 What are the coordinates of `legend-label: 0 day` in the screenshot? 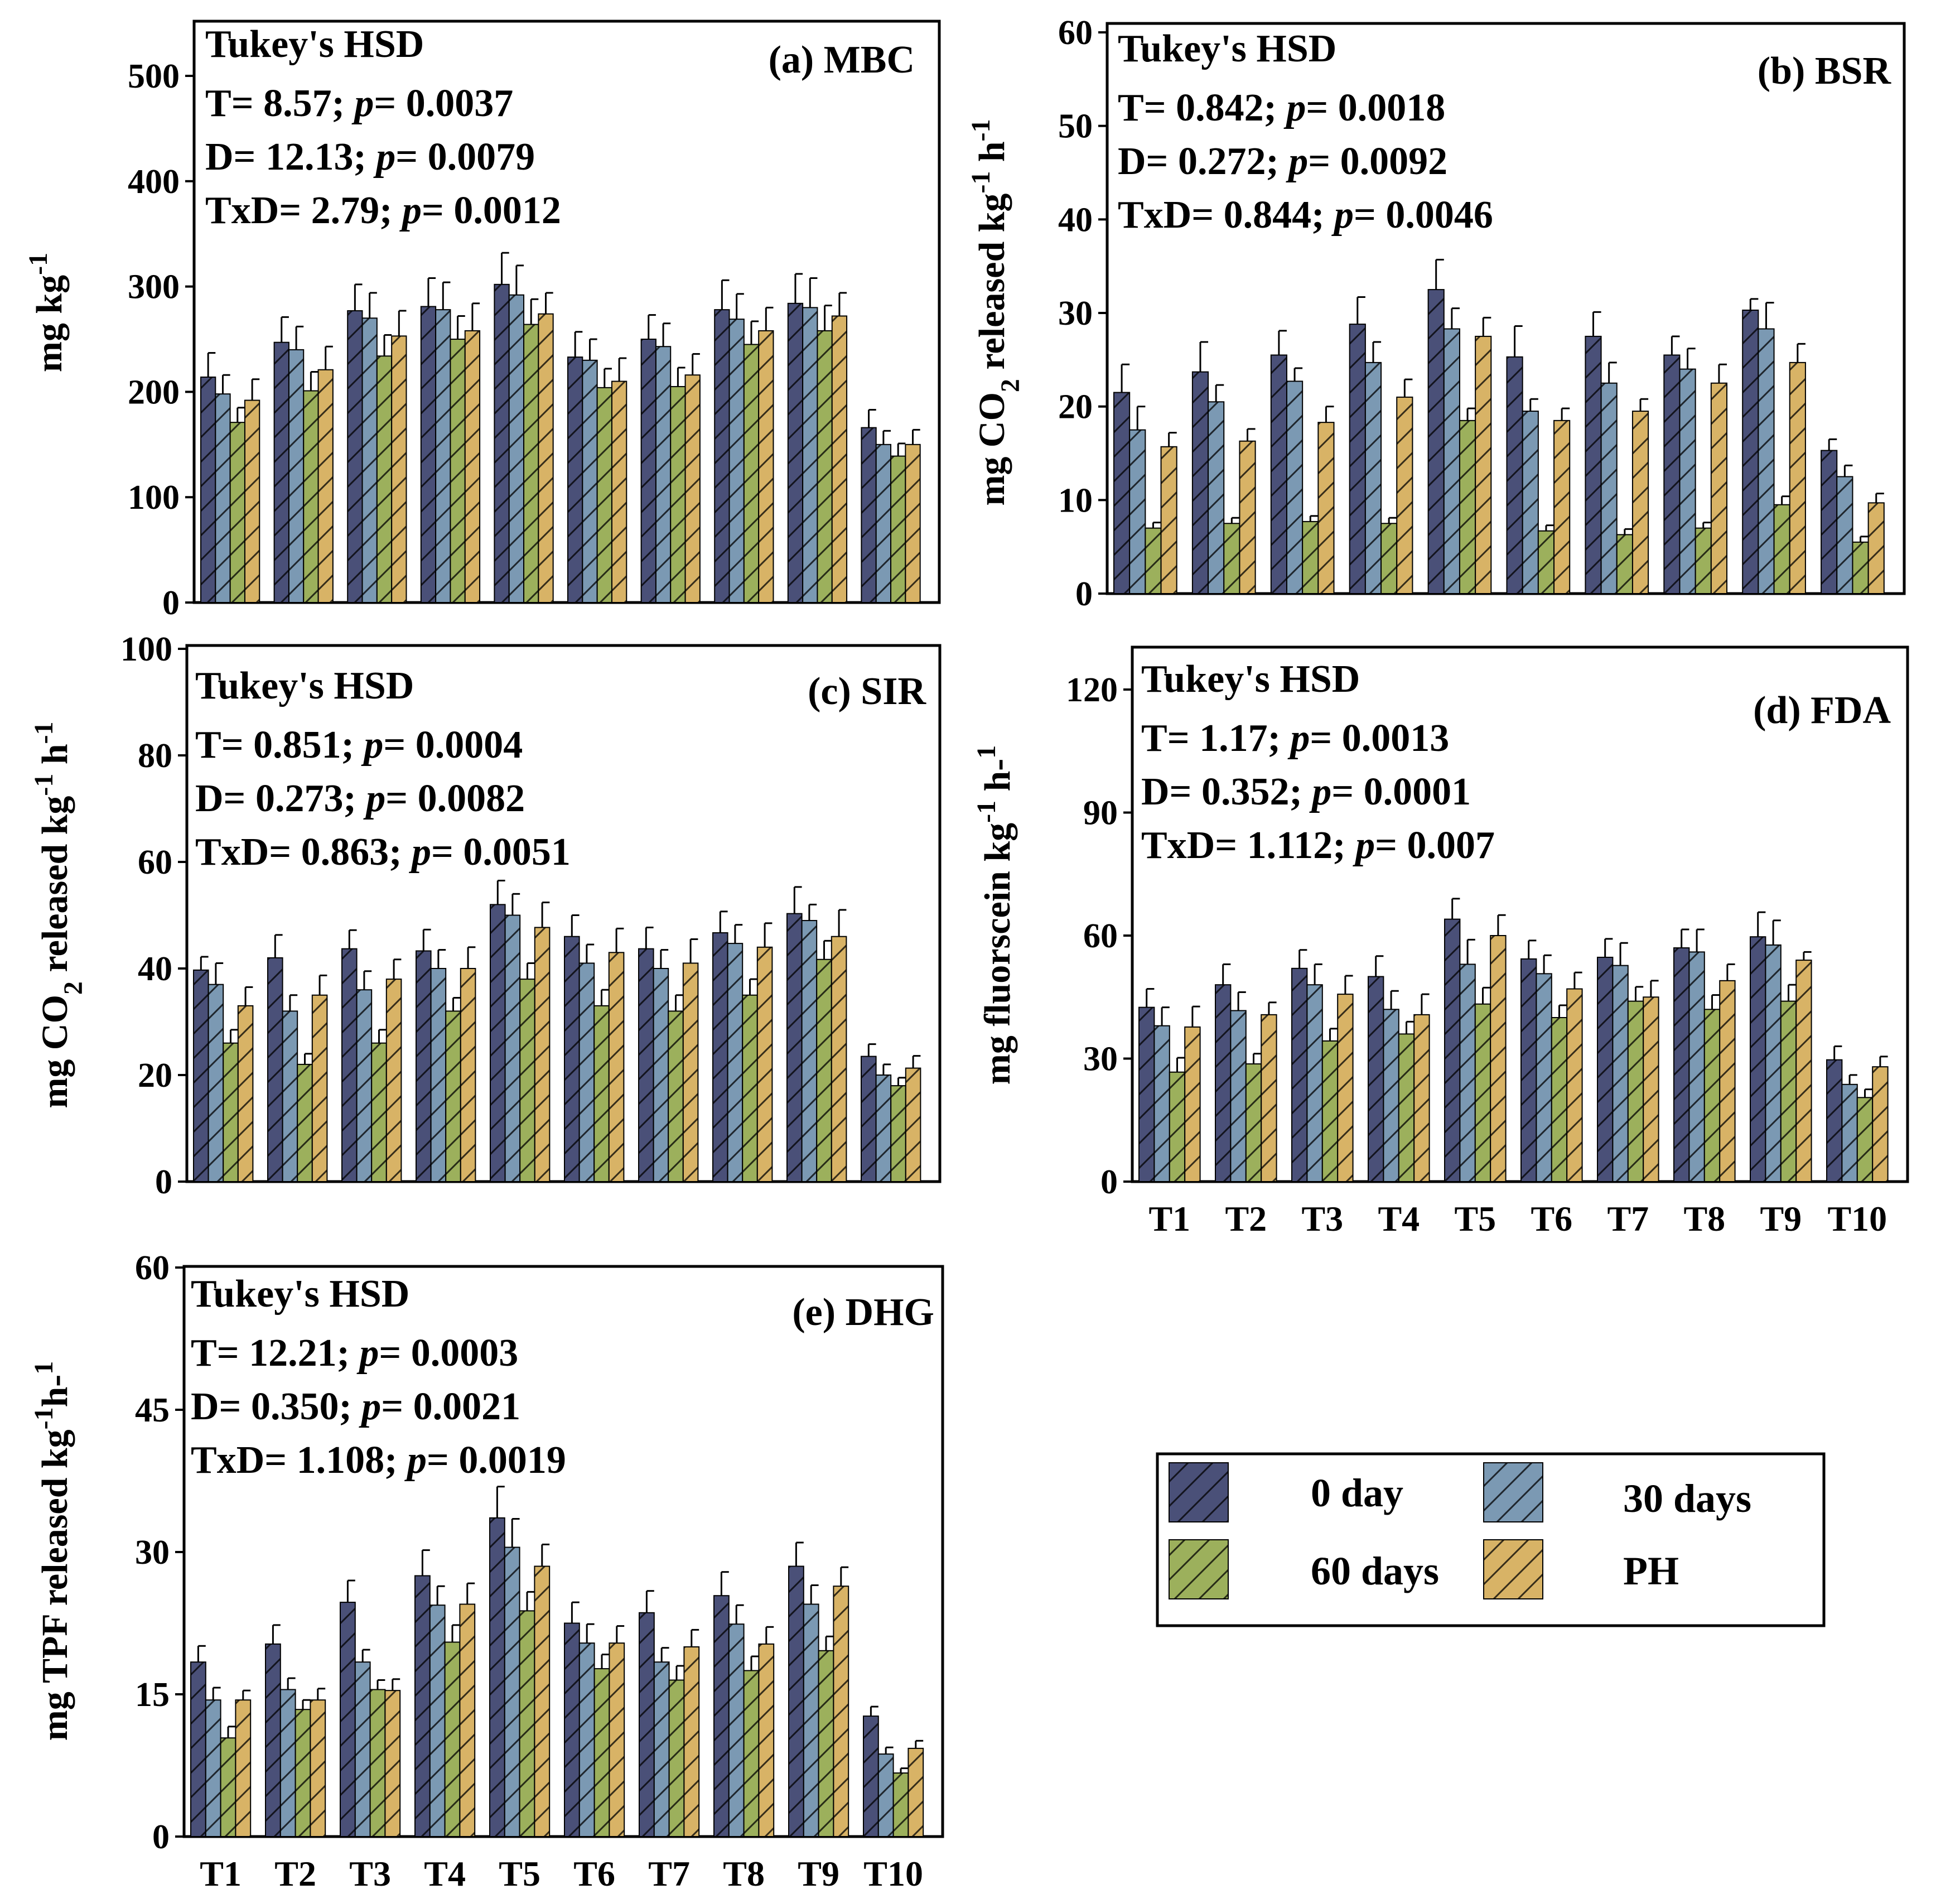 It's located at (1357, 1493).